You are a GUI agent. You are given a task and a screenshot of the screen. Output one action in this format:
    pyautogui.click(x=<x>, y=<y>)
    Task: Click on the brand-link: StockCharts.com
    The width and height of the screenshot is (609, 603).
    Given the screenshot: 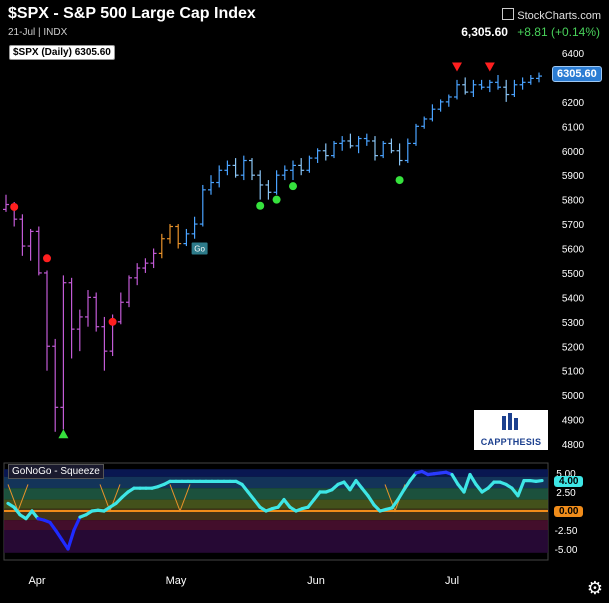 What is the action you would take?
    pyautogui.click(x=551, y=15)
    